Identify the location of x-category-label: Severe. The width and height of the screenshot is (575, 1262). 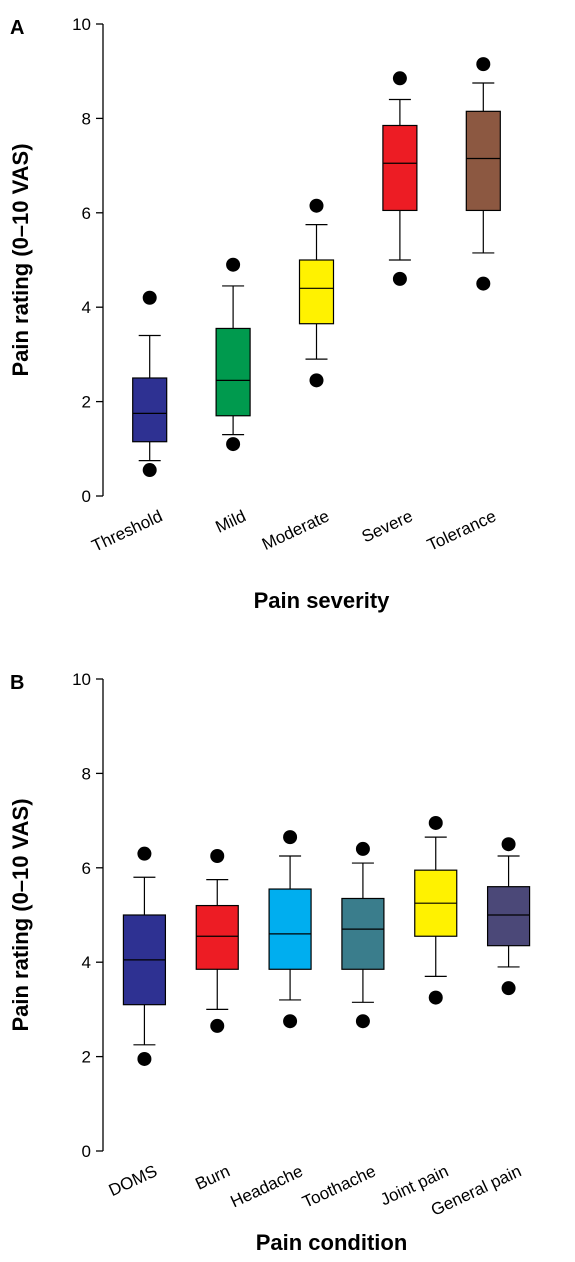
(387, 526).